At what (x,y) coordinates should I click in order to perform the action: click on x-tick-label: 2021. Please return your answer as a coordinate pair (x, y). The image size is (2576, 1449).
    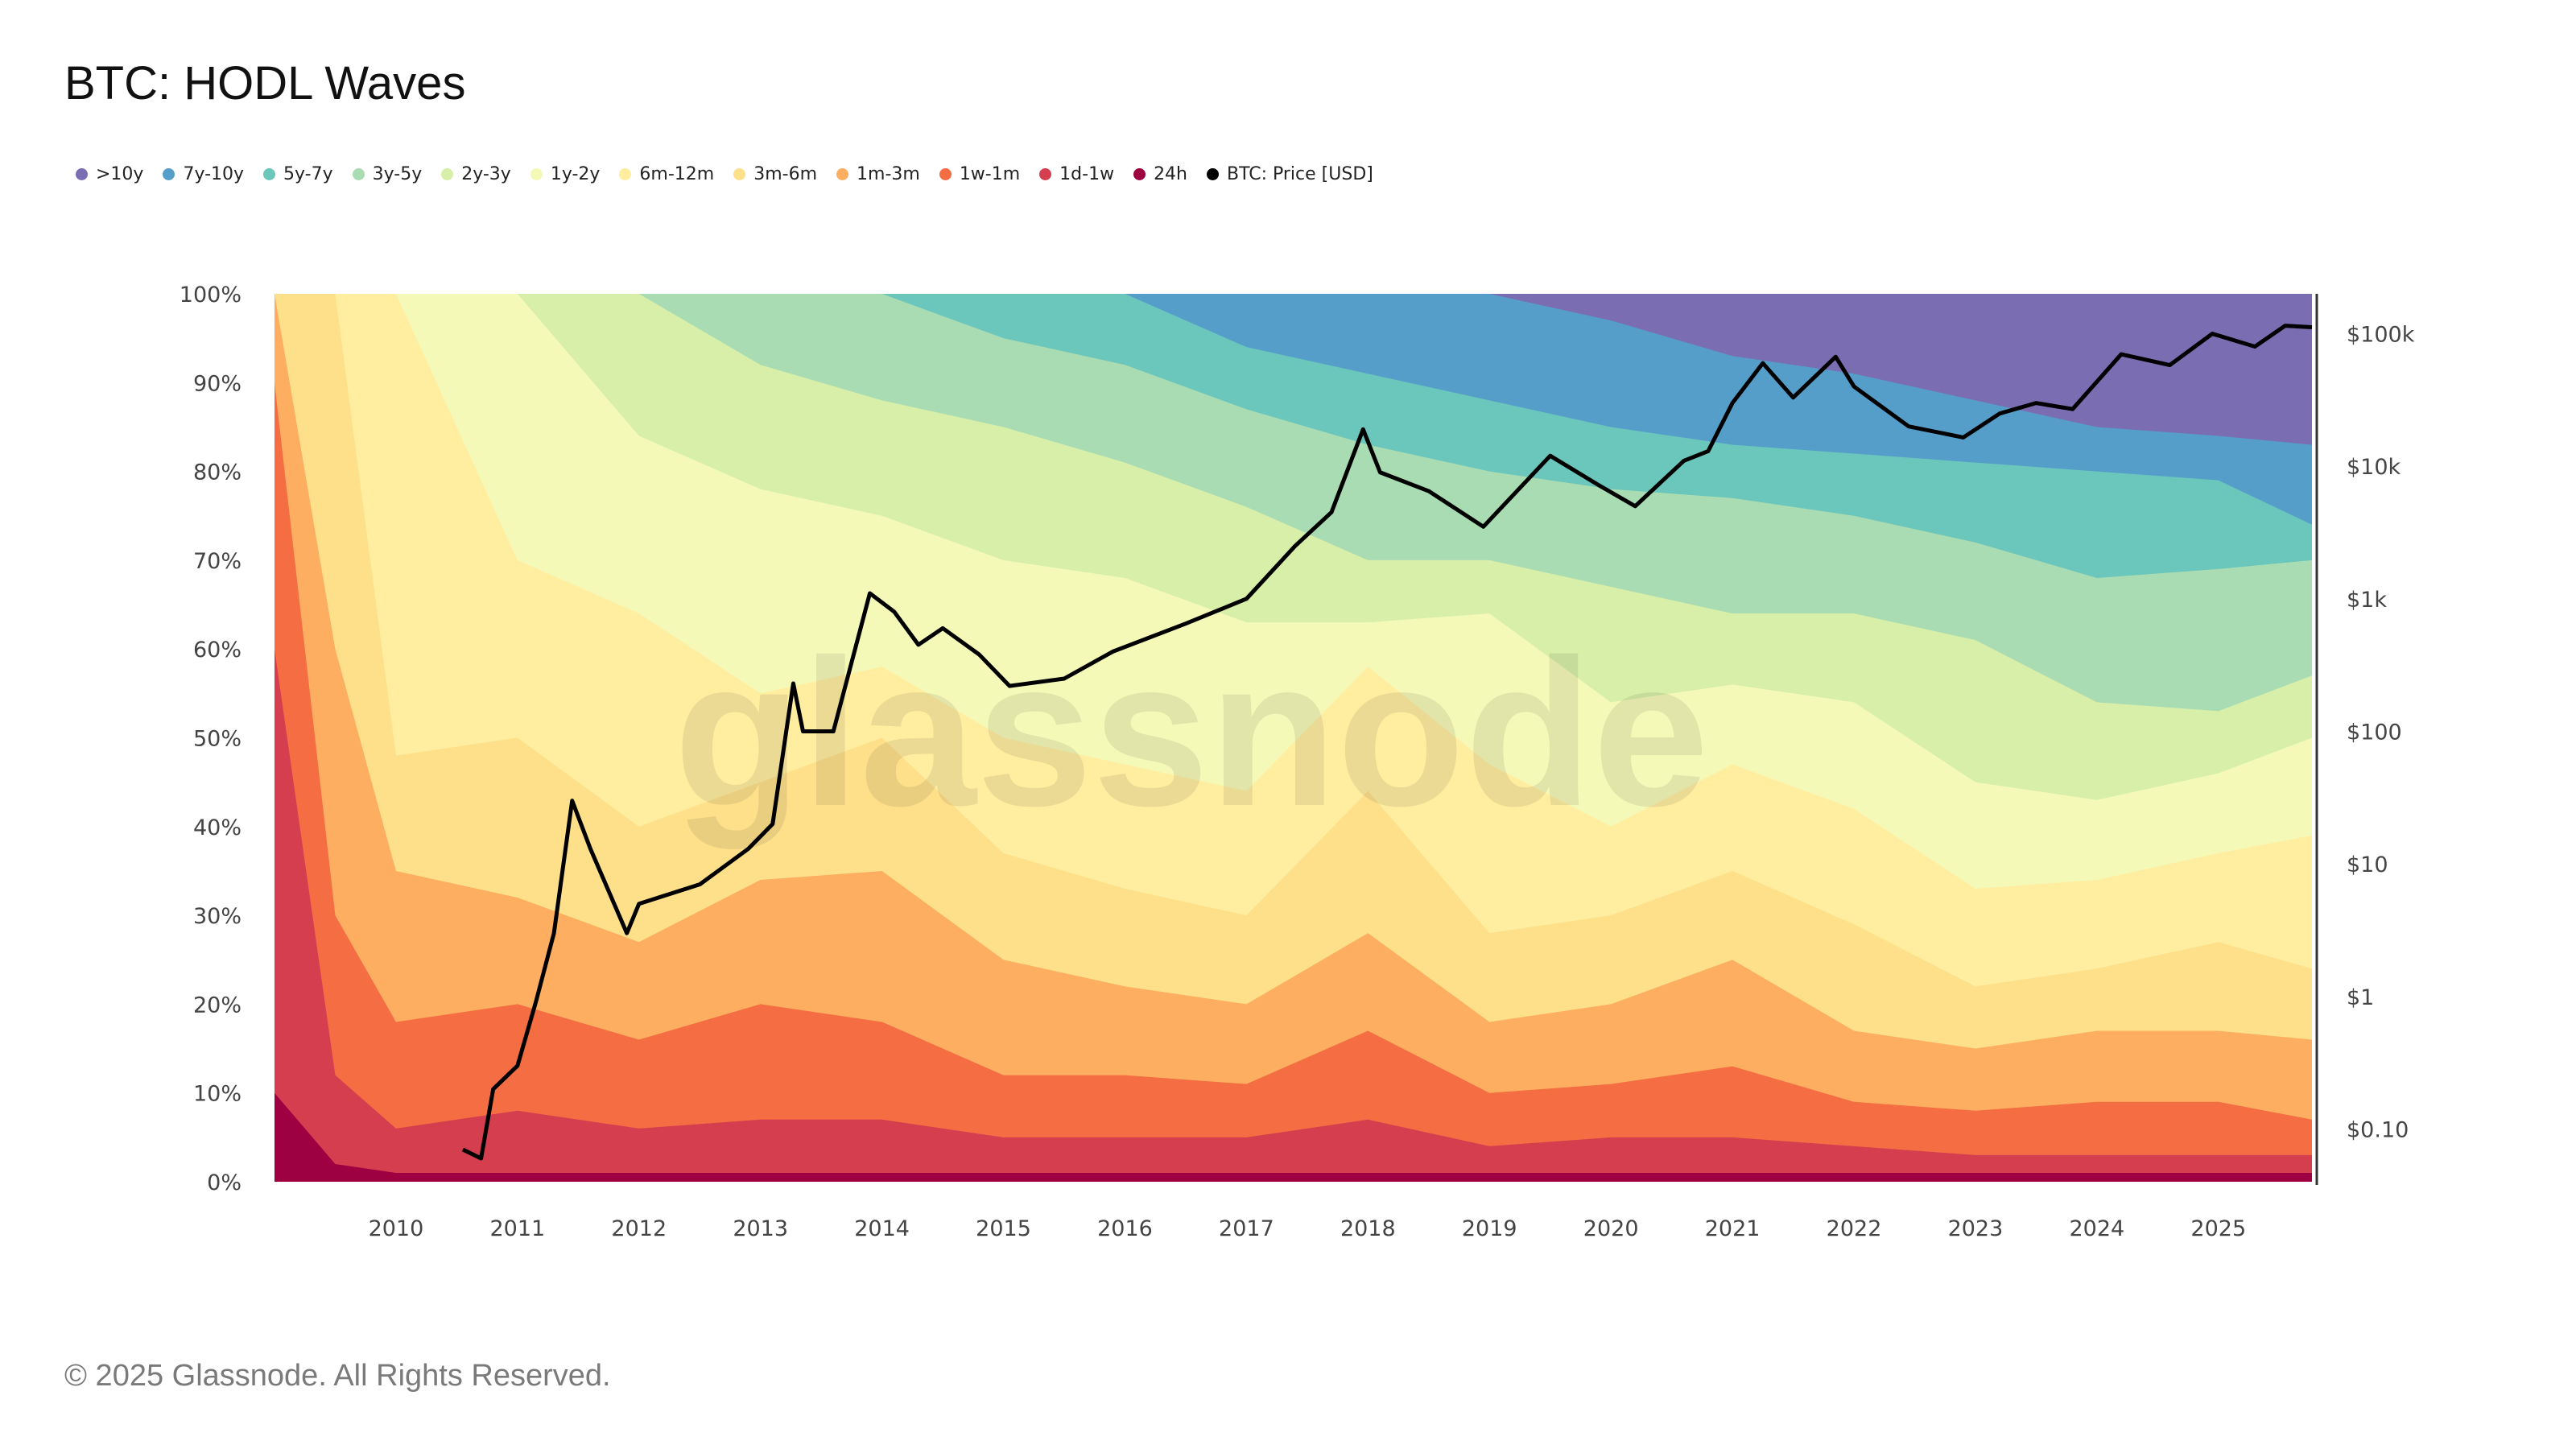
    Looking at the image, I should click on (1733, 1228).